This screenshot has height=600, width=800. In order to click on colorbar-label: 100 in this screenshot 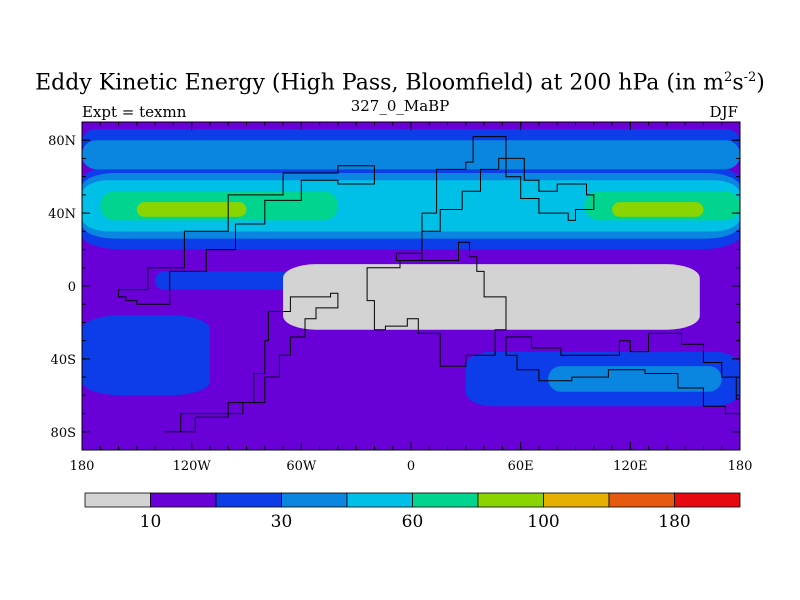, I will do `click(543, 522)`.